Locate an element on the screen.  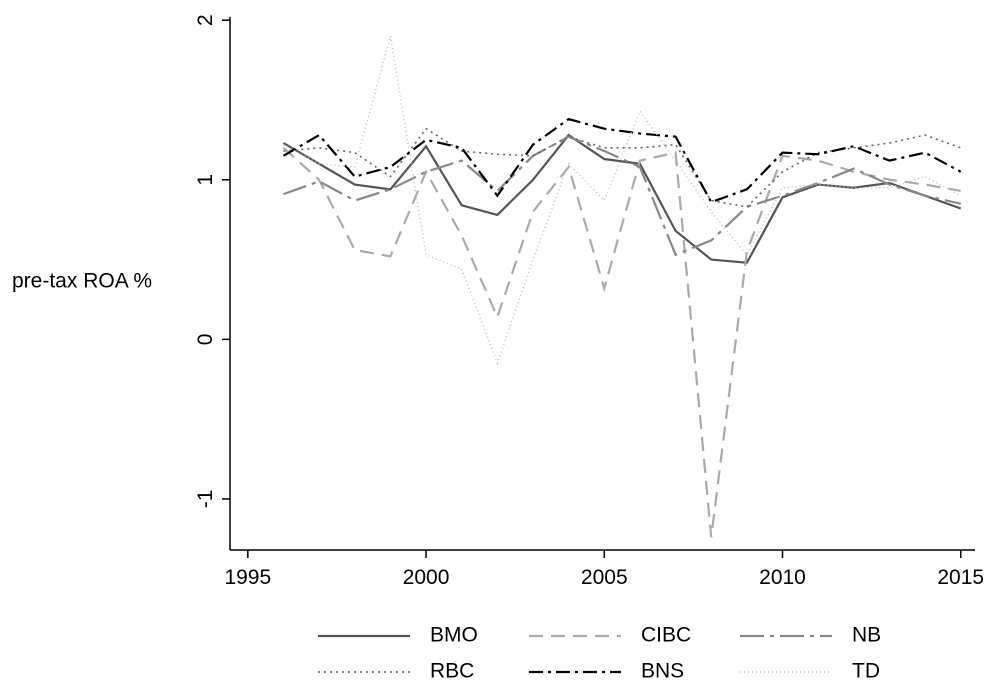
y-tick-label: 0 is located at coordinates (205, 340).